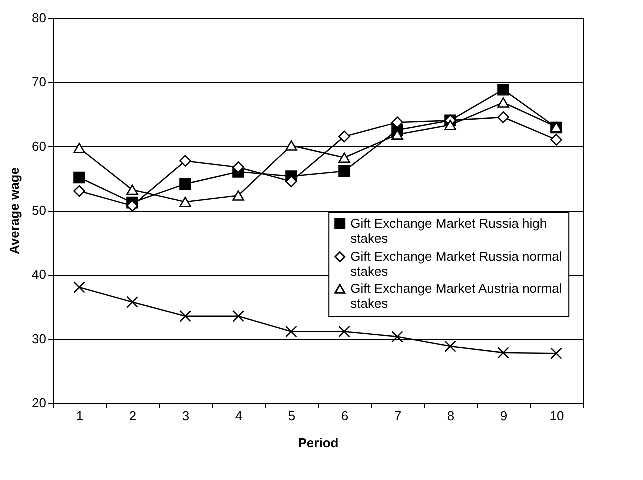 Image resolution: width=643 pixels, height=480 pixels. Describe the element at coordinates (39, 403) in the screenshot. I see `y-tick-label: 20` at that location.